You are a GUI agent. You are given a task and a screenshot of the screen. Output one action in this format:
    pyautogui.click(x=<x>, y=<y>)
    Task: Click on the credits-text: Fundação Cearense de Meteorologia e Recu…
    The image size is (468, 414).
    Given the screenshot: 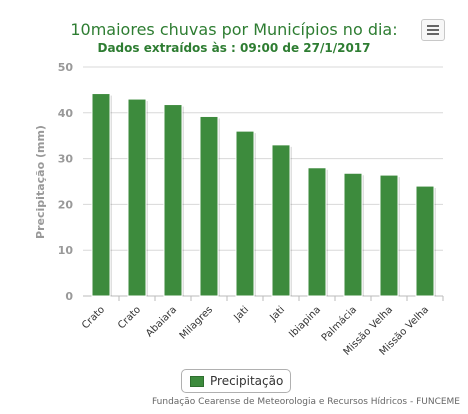 What is the action you would take?
    pyautogui.click(x=305, y=402)
    